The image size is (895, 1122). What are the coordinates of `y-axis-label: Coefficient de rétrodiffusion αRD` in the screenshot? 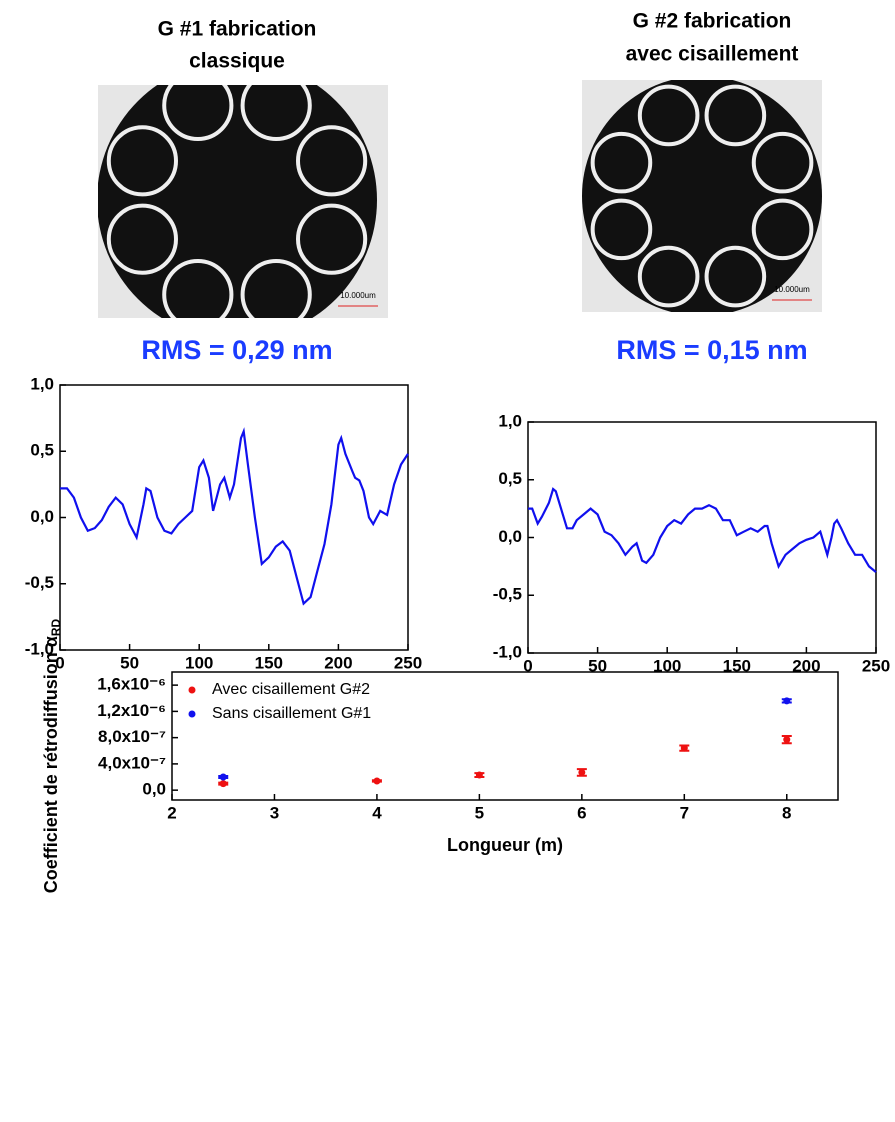 It's located at (52, 755).